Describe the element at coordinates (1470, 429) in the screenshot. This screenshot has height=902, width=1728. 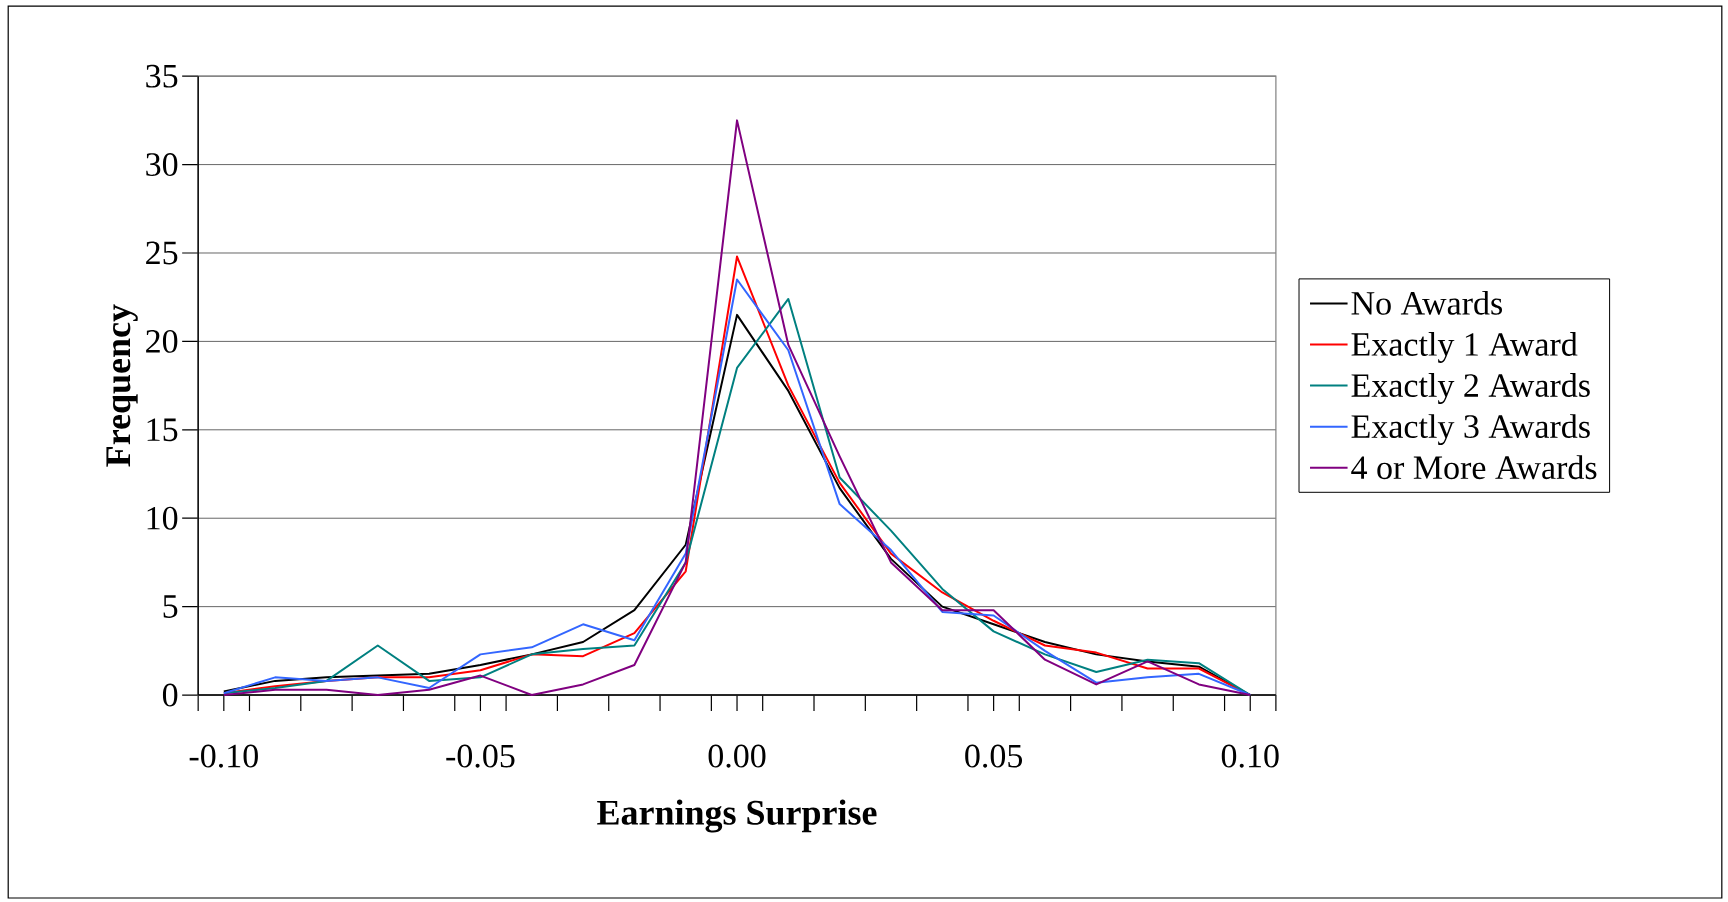
I see `legend-label: Exactly 3 Awards` at that location.